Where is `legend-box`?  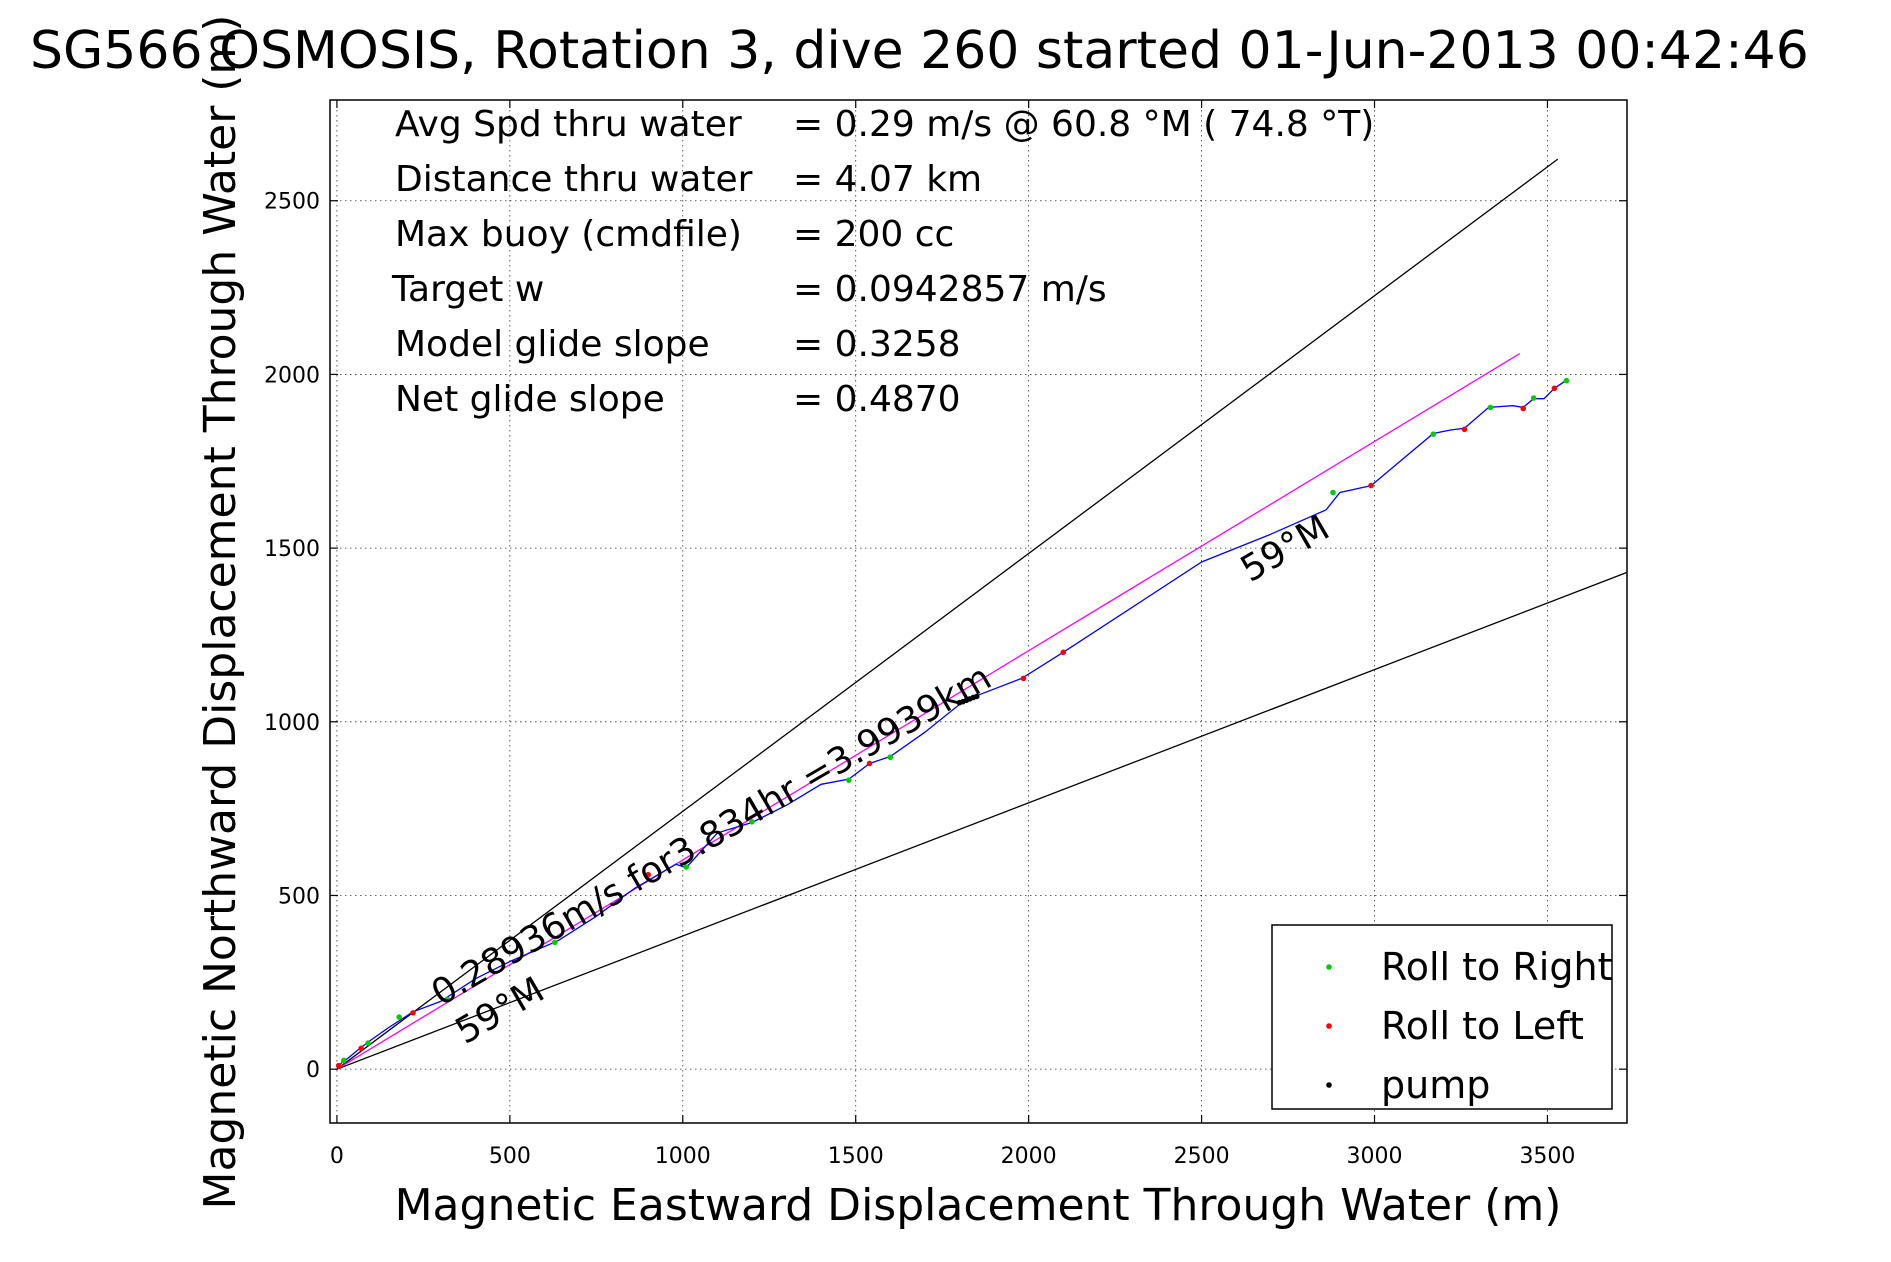
legend-box is located at coordinates (1442, 1017).